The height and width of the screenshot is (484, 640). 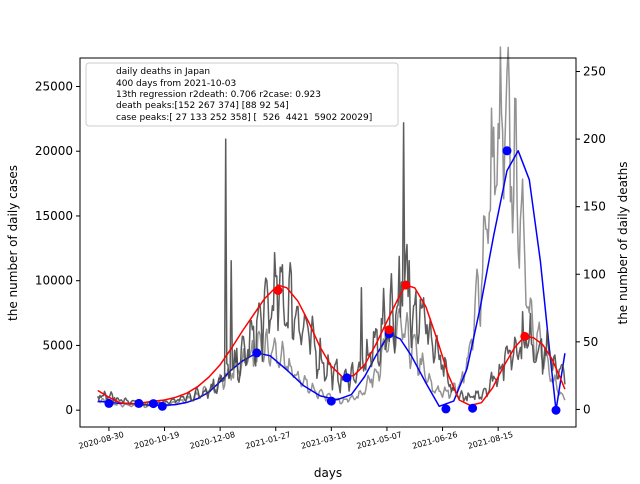 I want to click on y-right-tick-label: 50, so click(x=590, y=342).